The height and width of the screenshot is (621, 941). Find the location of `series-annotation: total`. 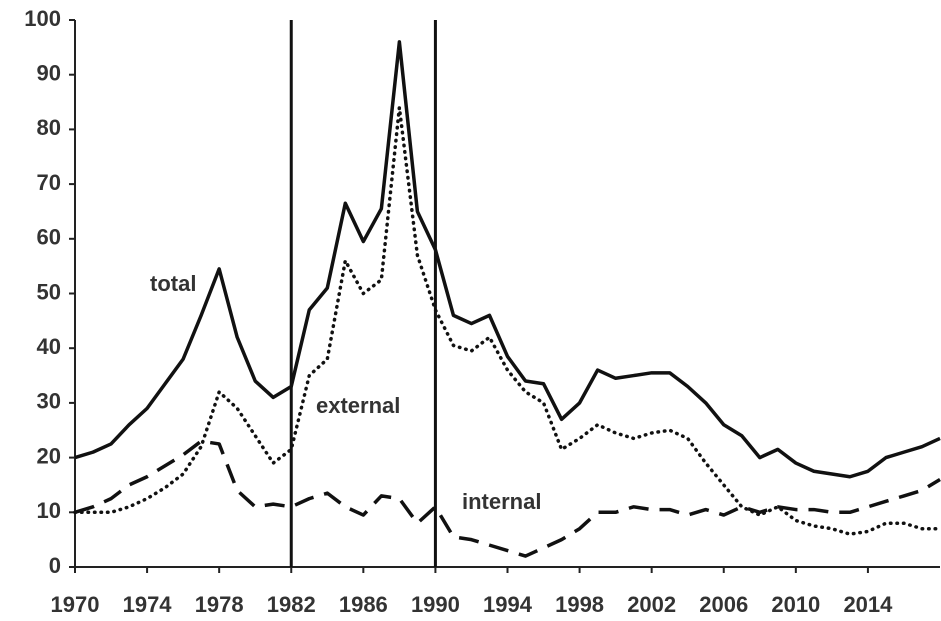

series-annotation: total is located at coordinates (173, 283).